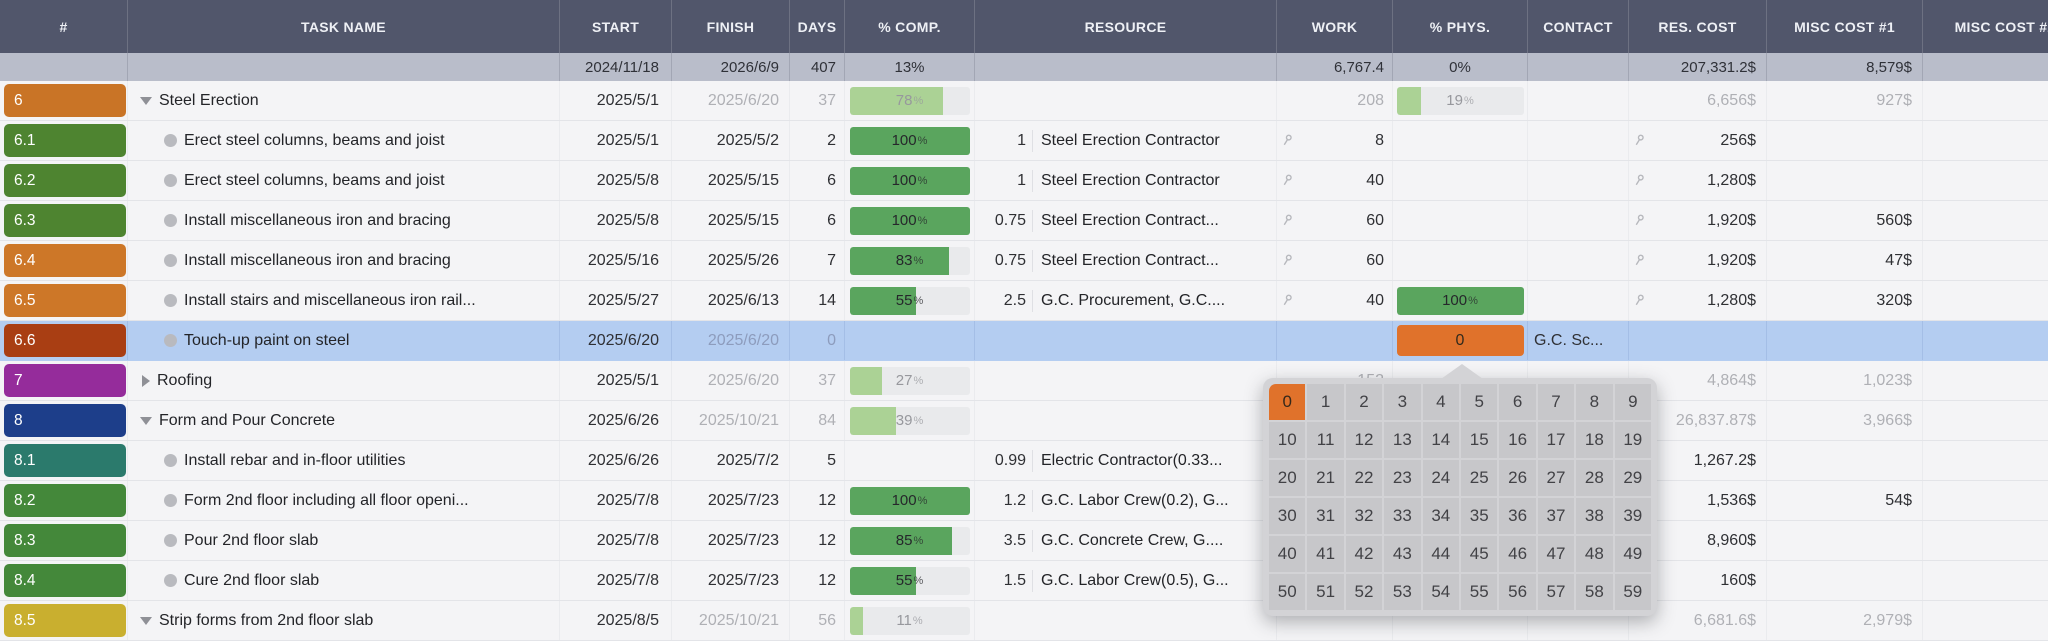  I want to click on number-cell: 48, so click(1594, 554).